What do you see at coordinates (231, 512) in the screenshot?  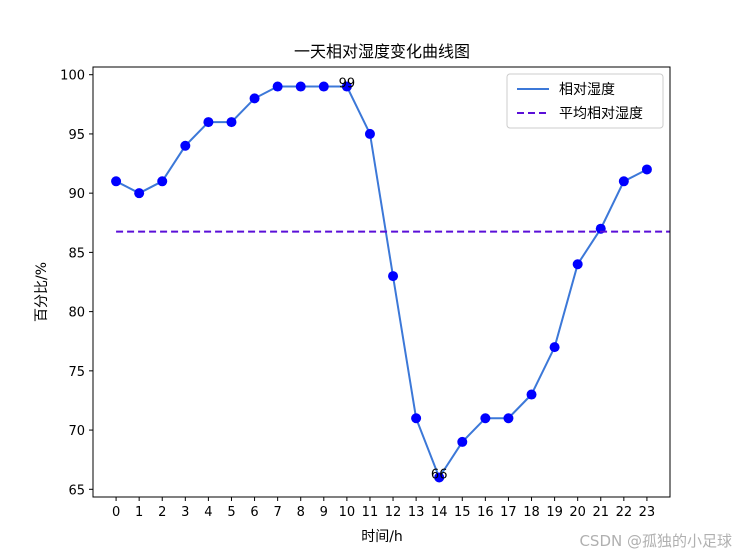 I see `x-tick-label: 5` at bounding box center [231, 512].